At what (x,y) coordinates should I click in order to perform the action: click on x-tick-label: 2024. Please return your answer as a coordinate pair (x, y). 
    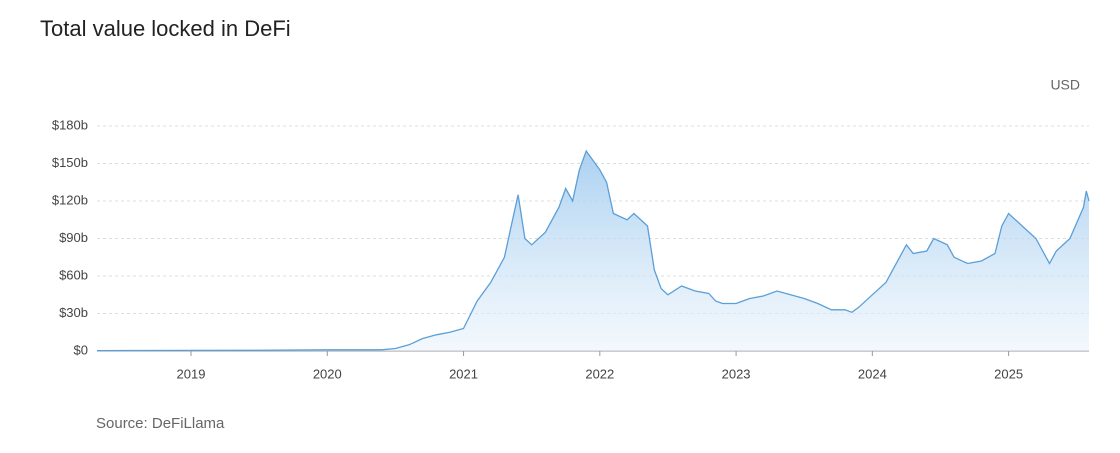
    Looking at the image, I should click on (872, 373).